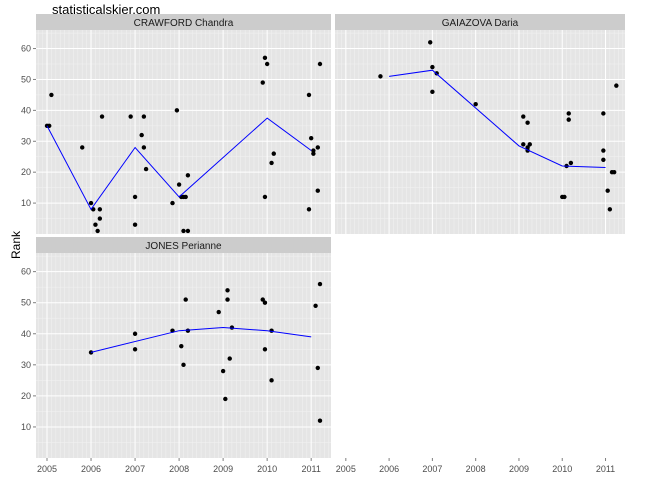 The image size is (650, 500). Describe the element at coordinates (16, 244) in the screenshot. I see `y-axis-title: Rank` at that location.